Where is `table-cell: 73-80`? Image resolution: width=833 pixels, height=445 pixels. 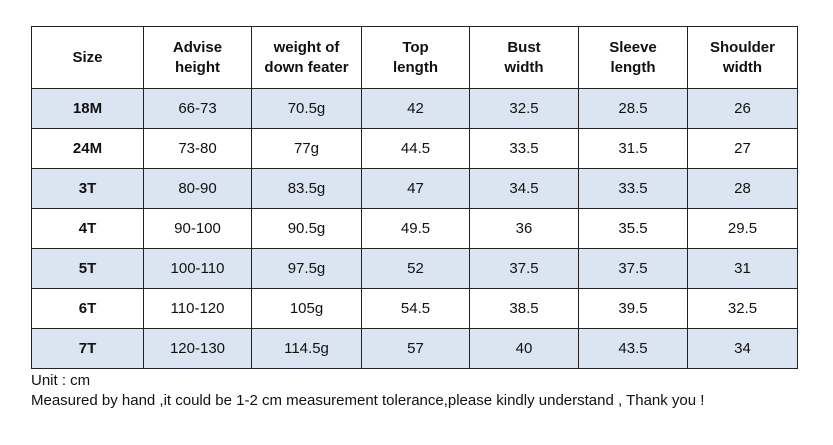
table-cell: 73-80 is located at coordinates (197, 148).